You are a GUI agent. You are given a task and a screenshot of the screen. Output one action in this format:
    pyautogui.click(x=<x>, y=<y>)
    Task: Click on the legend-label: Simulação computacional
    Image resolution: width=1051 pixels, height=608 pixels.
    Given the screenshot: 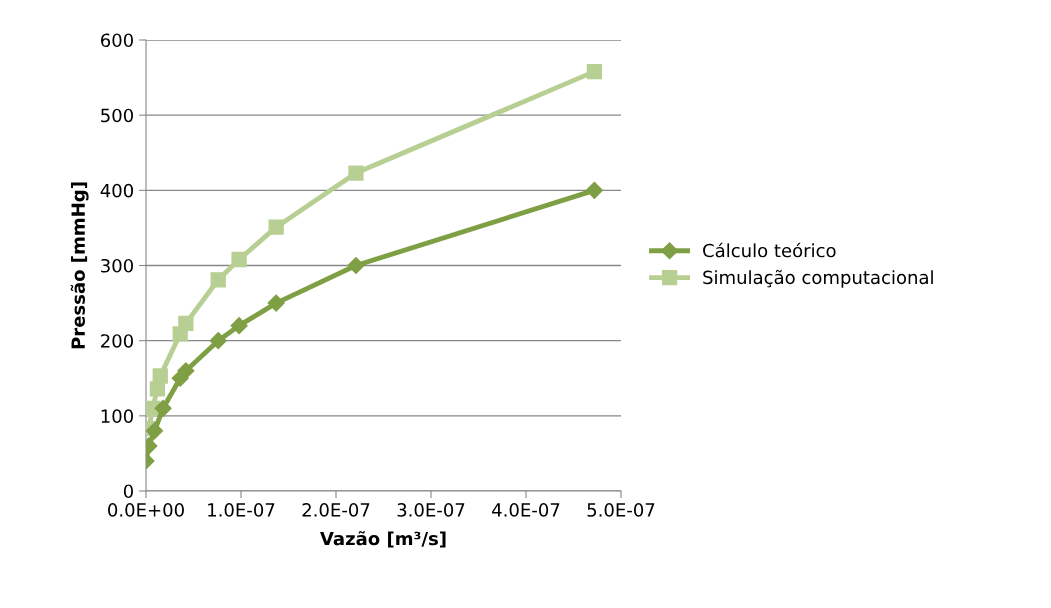 What is the action you would take?
    pyautogui.click(x=818, y=278)
    